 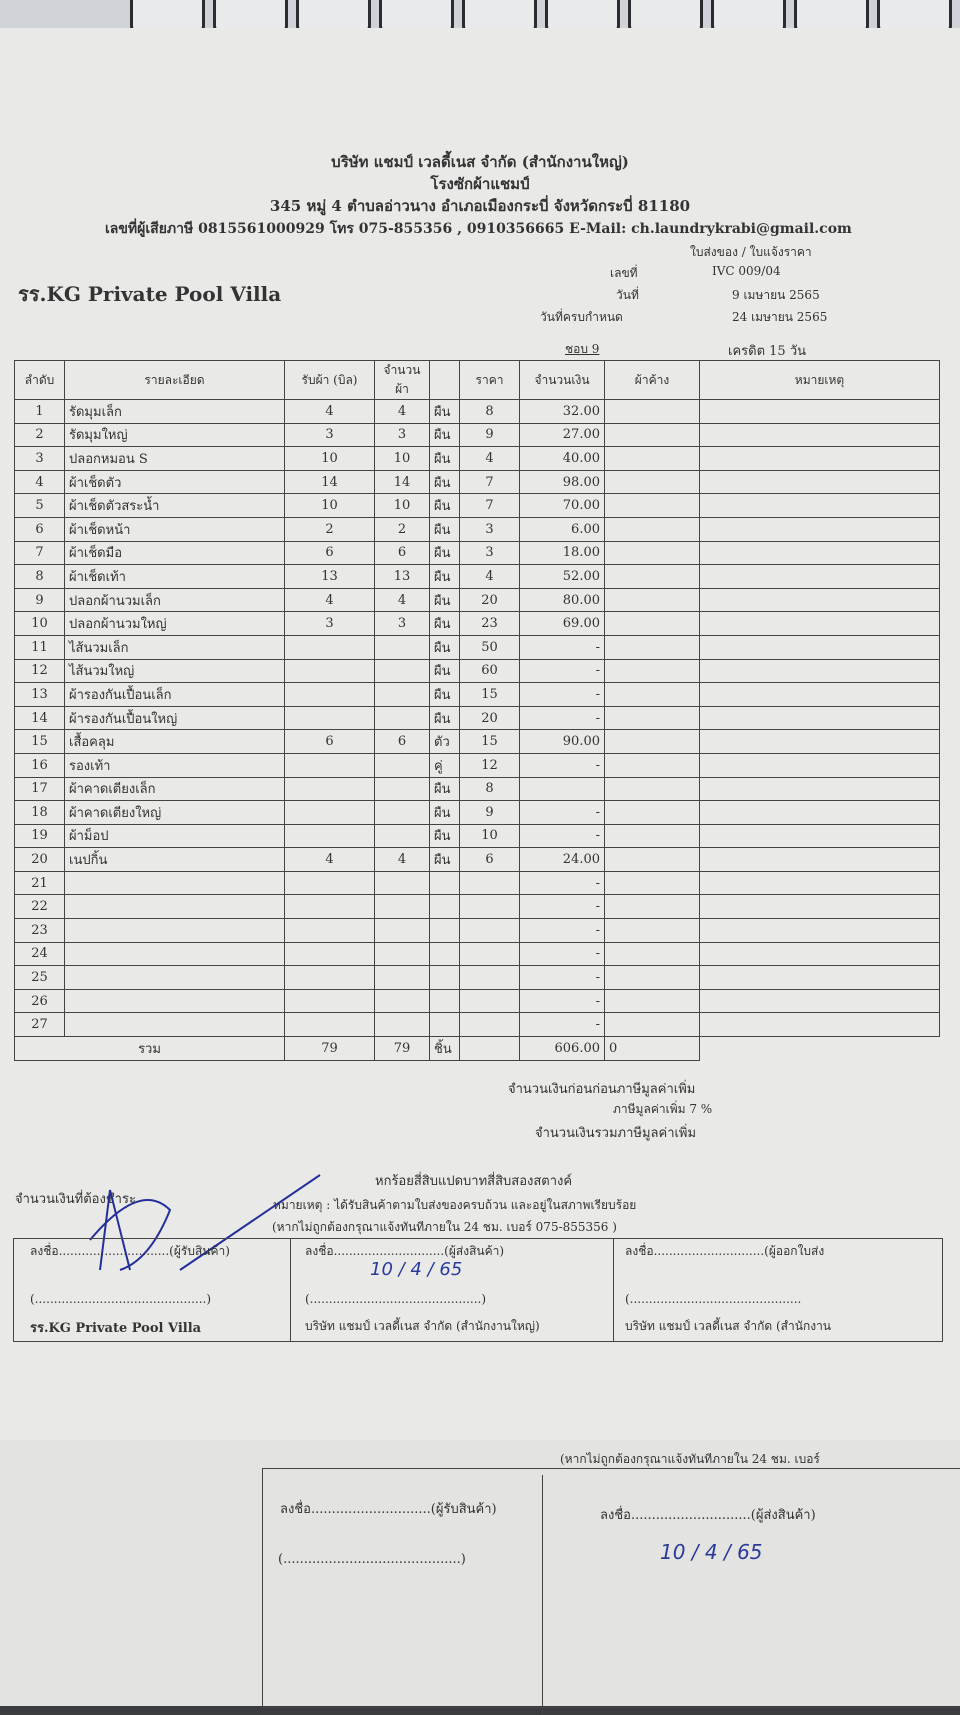 I want to click on table-row: 2 รัดมุมใหญ่ 3 3 ผืน 9 27.00, so click(x=477, y=435).